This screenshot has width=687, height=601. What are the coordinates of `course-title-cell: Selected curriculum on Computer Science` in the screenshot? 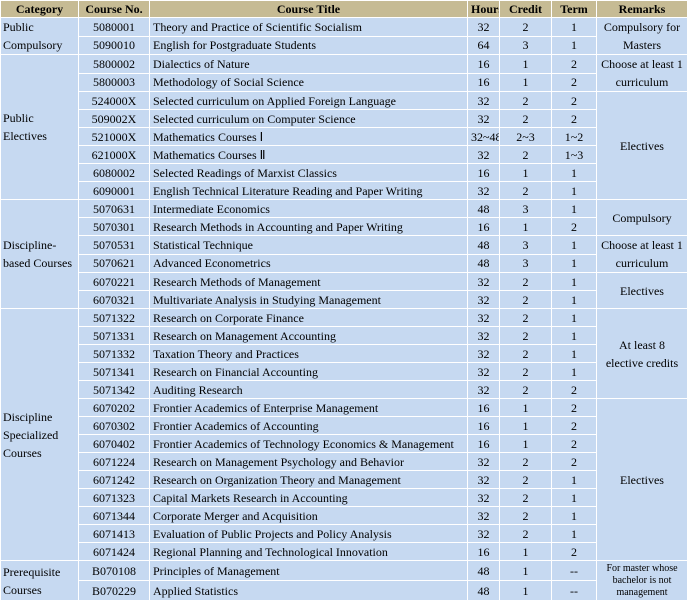 It's located at (309, 119).